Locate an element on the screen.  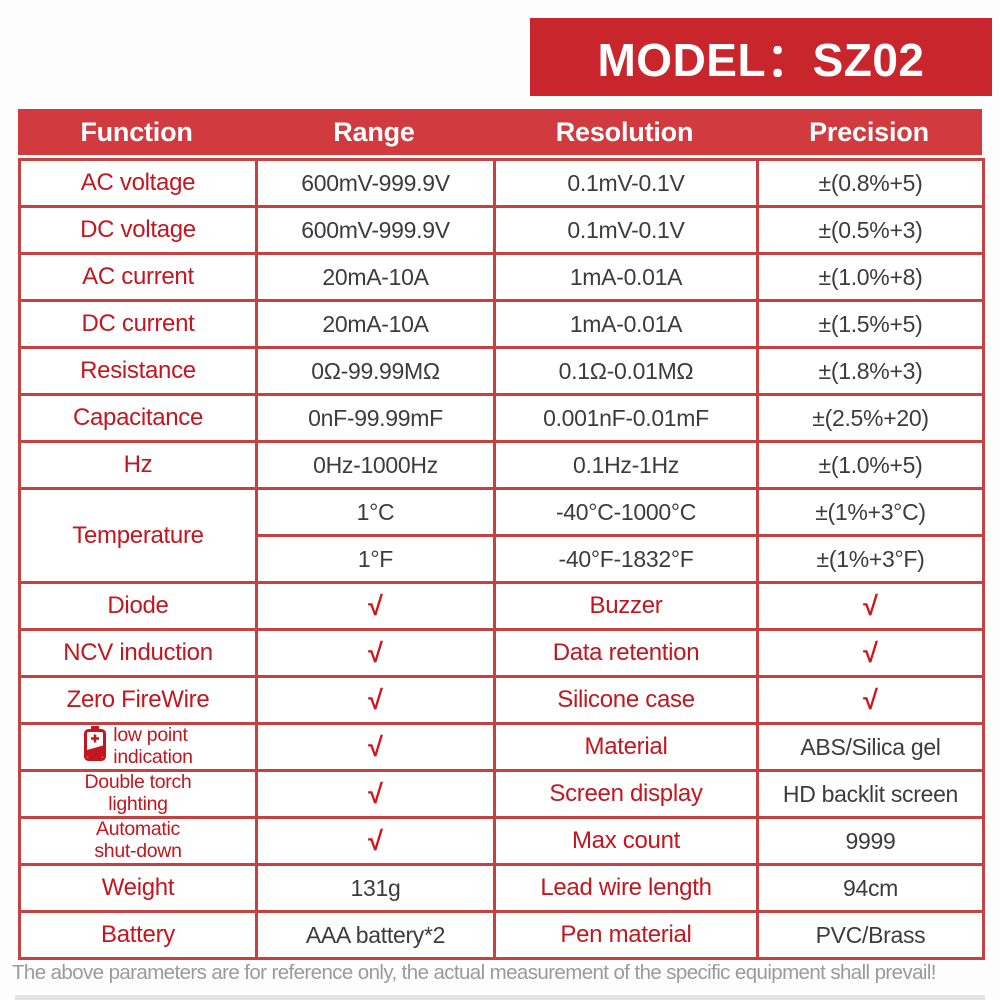
function-cell: Capacitance is located at coordinates (138, 418).